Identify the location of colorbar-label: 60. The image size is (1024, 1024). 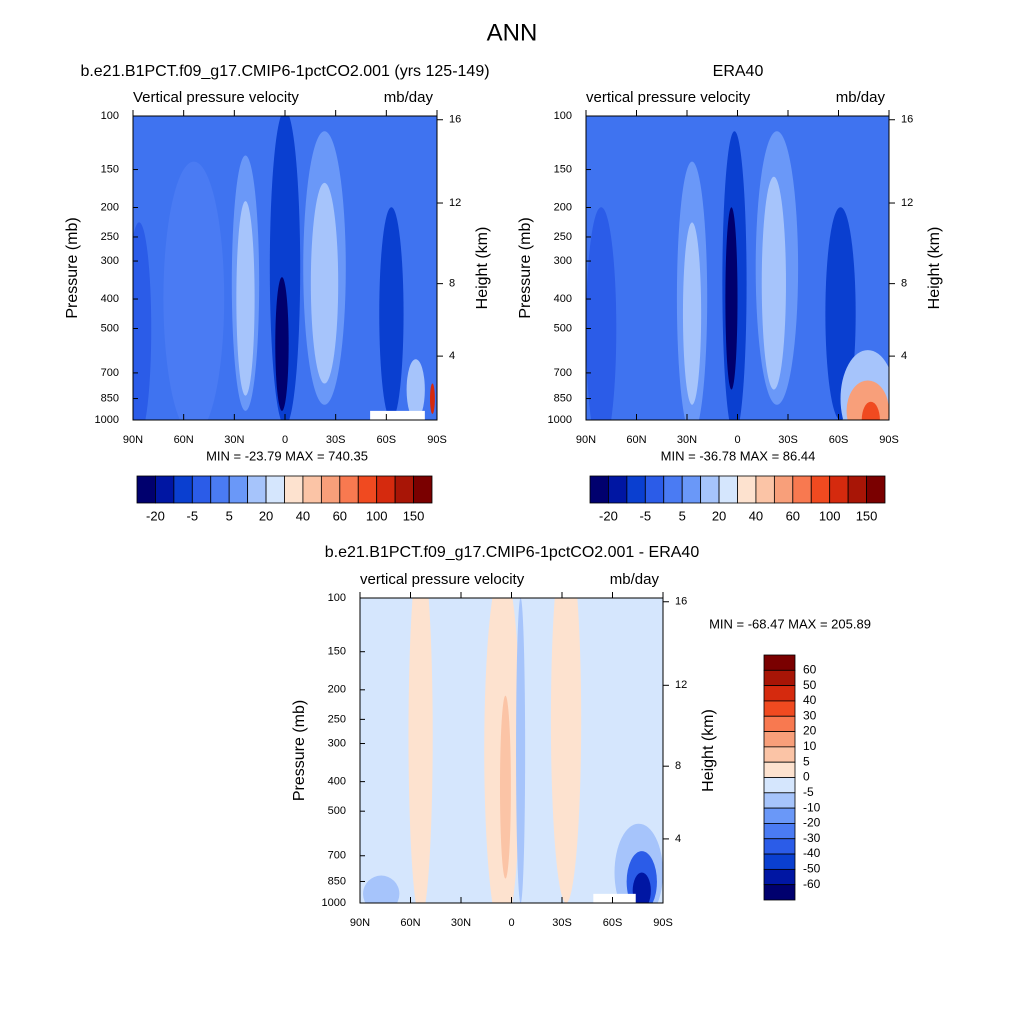
(340, 515).